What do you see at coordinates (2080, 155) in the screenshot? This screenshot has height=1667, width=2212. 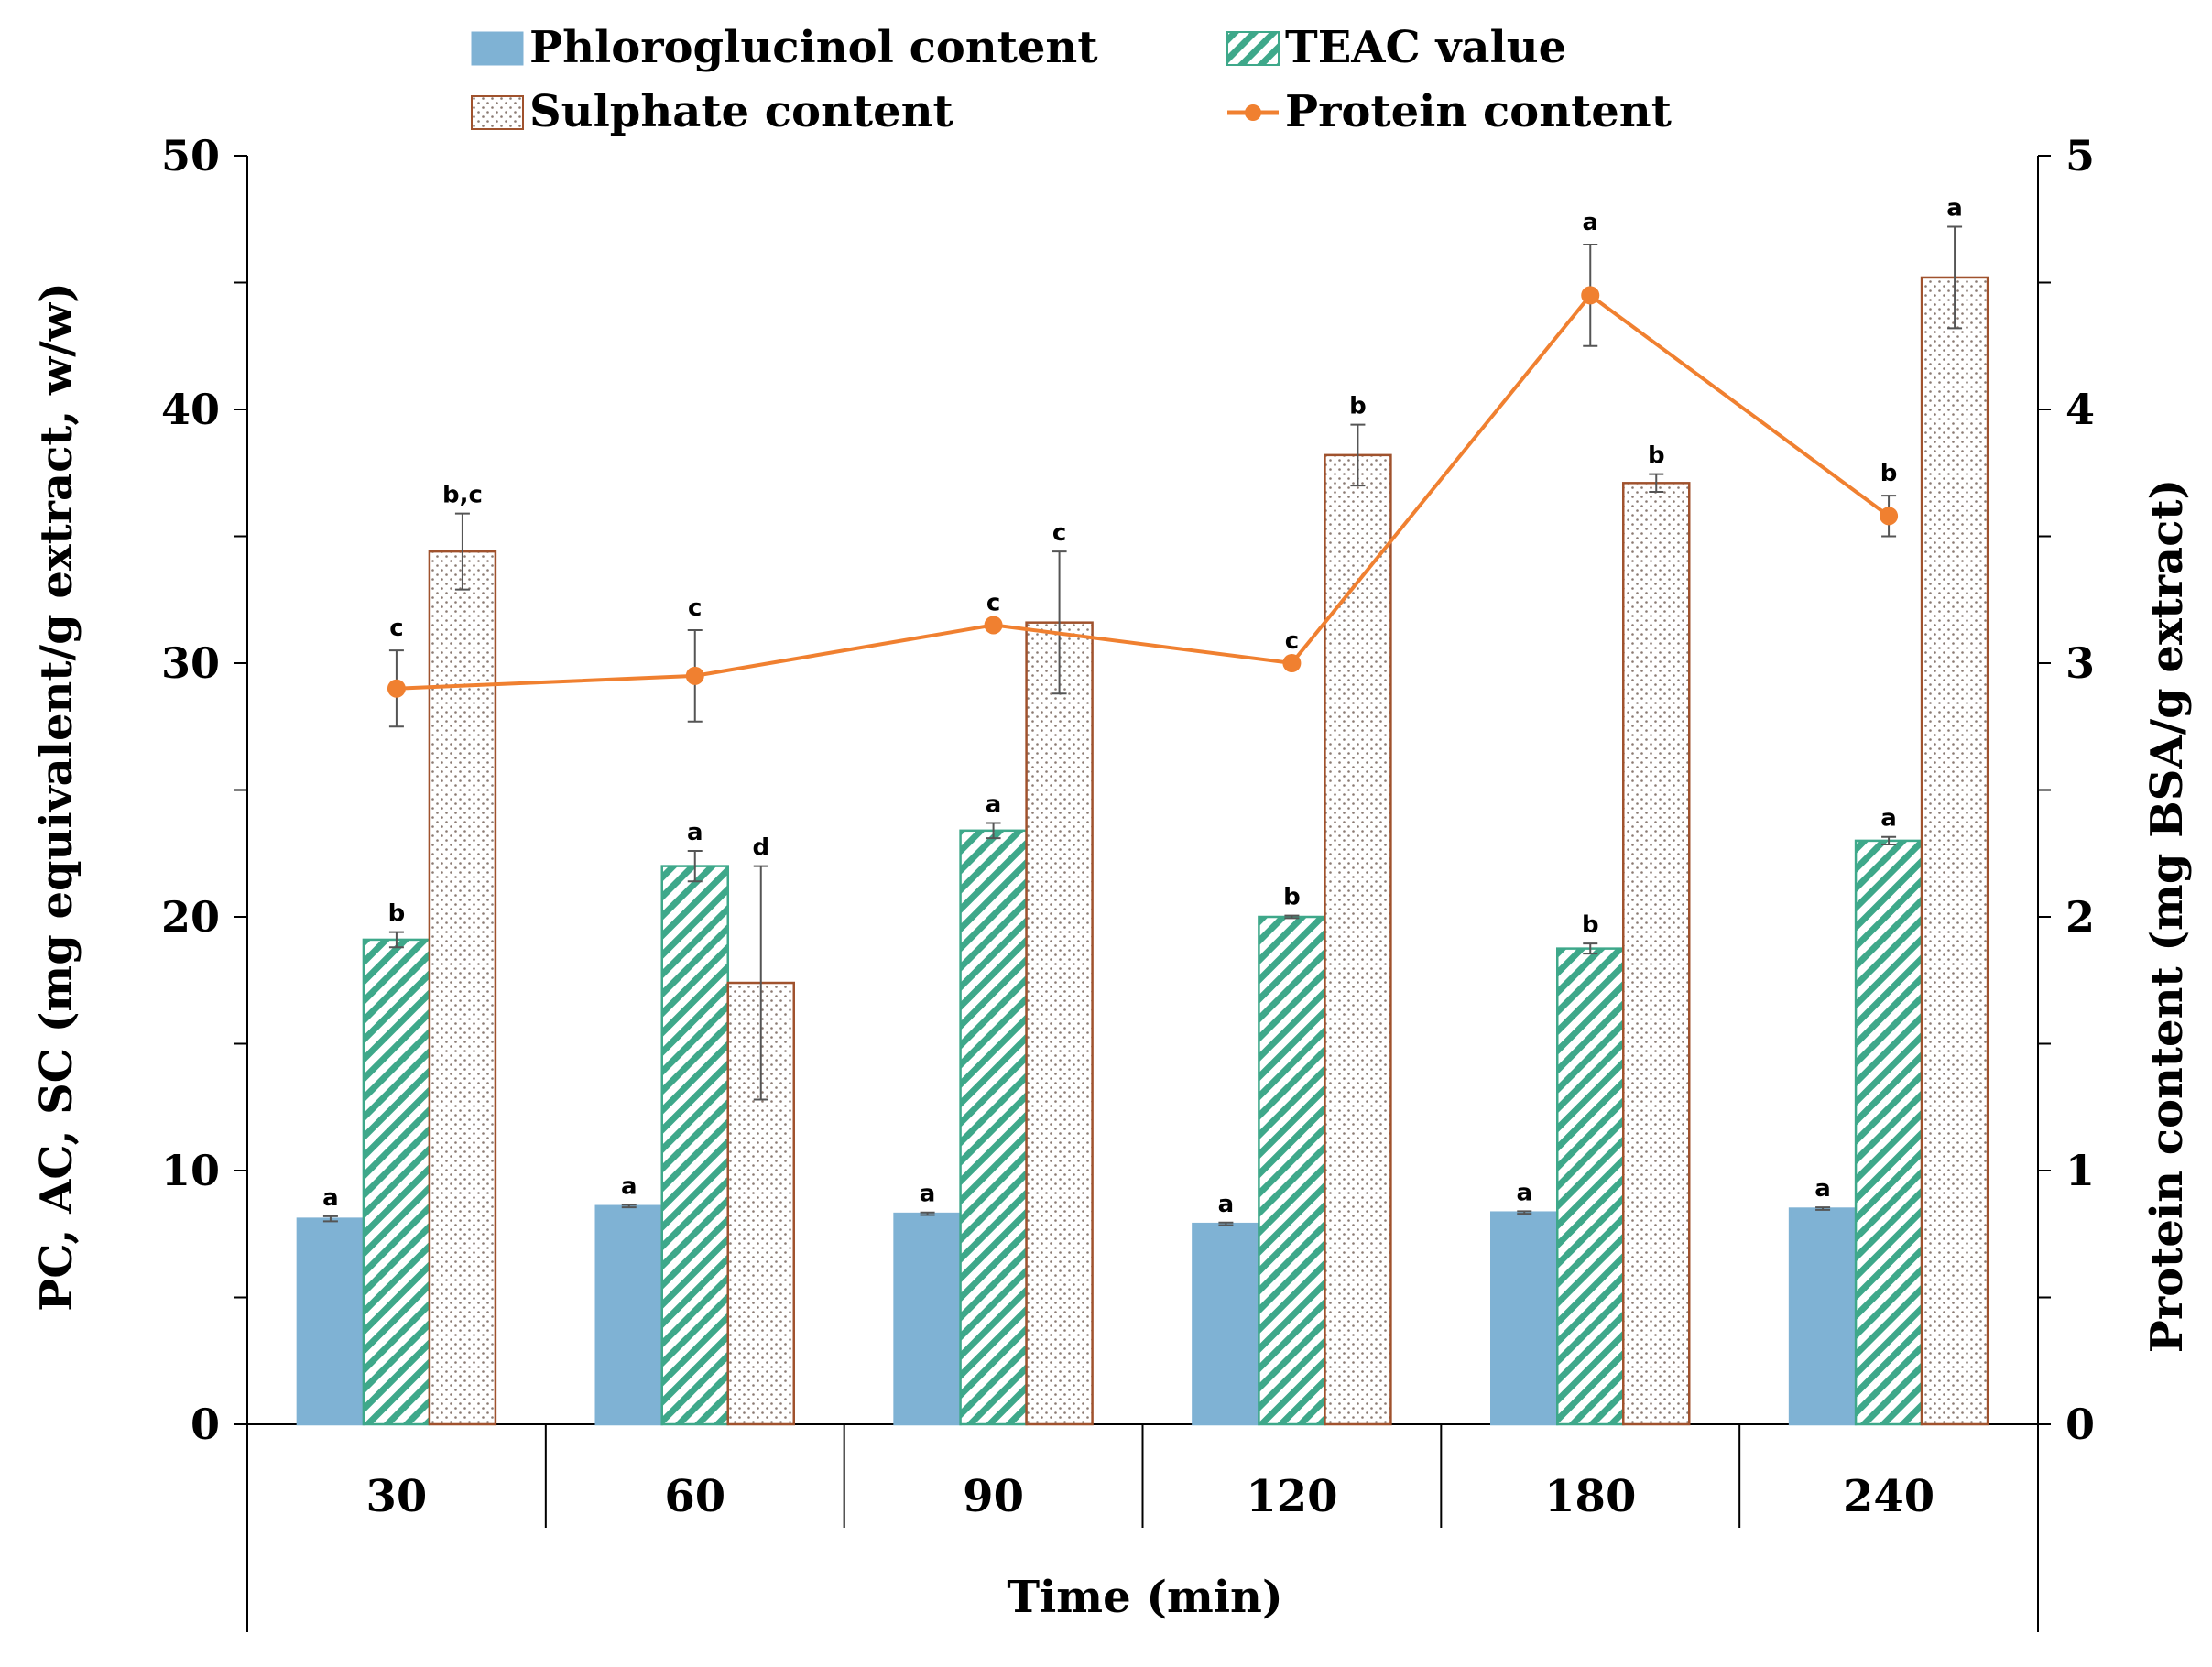 I see `y-right-tick-label: 5` at bounding box center [2080, 155].